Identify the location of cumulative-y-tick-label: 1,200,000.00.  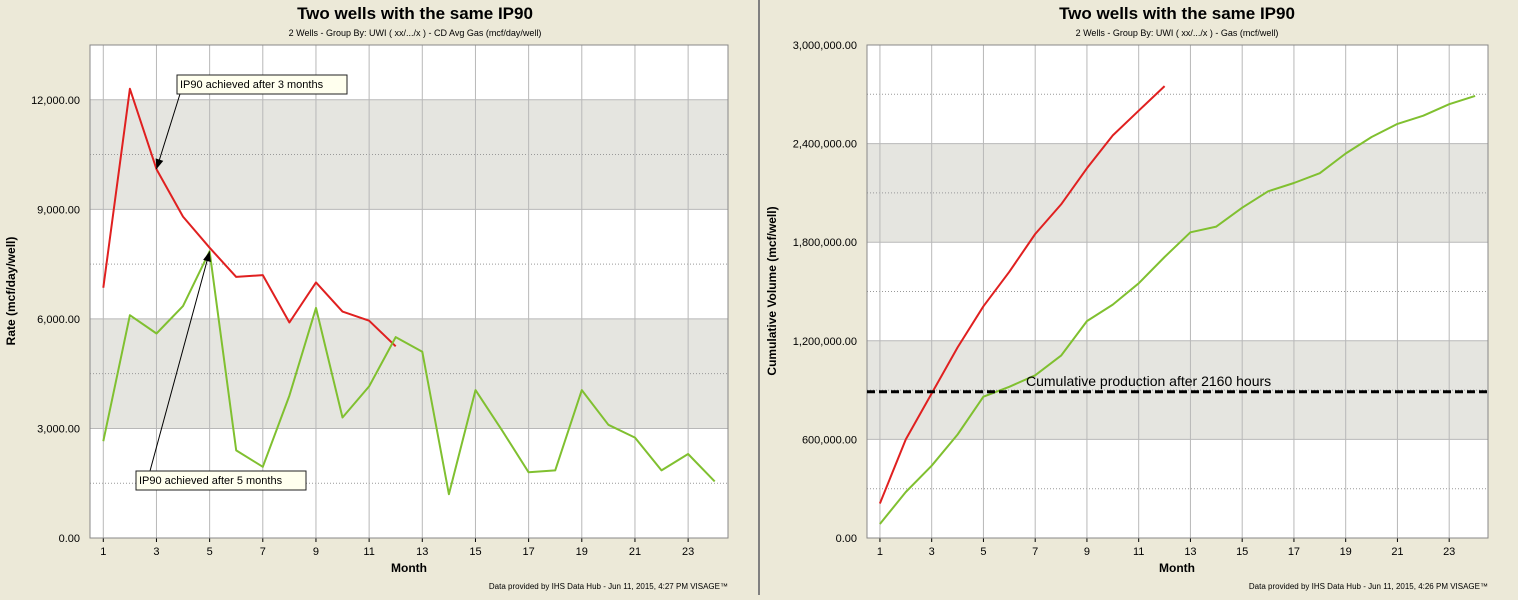
(825, 342).